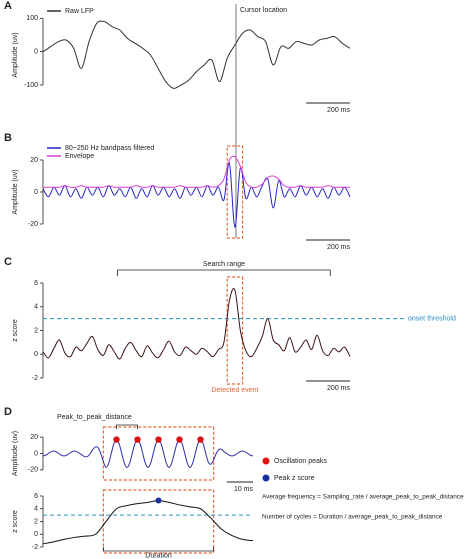  Describe the element at coordinates (8, 138) in the screenshot. I see `panel-label: B` at that location.